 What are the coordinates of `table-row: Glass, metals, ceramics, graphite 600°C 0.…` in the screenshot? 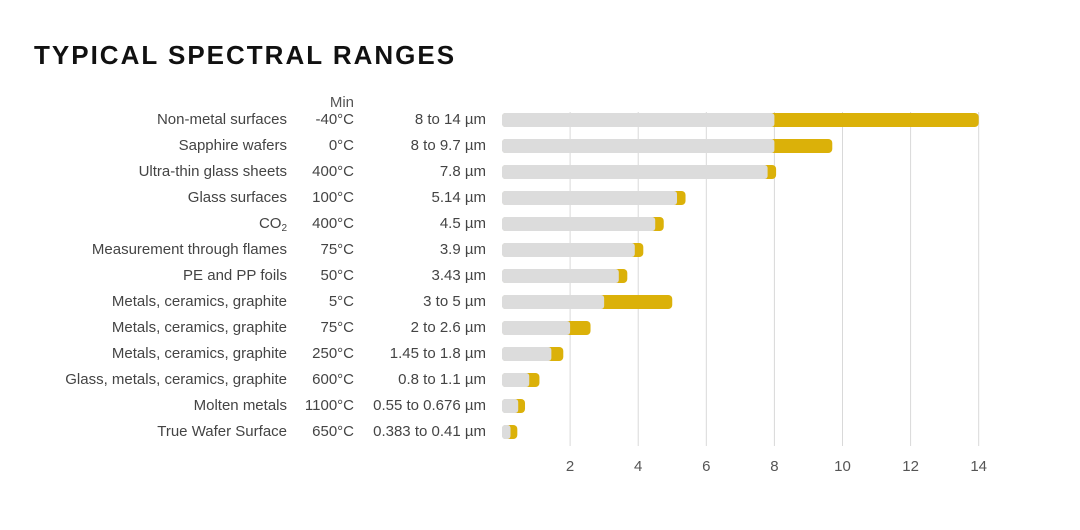 It's located at (250, 380).